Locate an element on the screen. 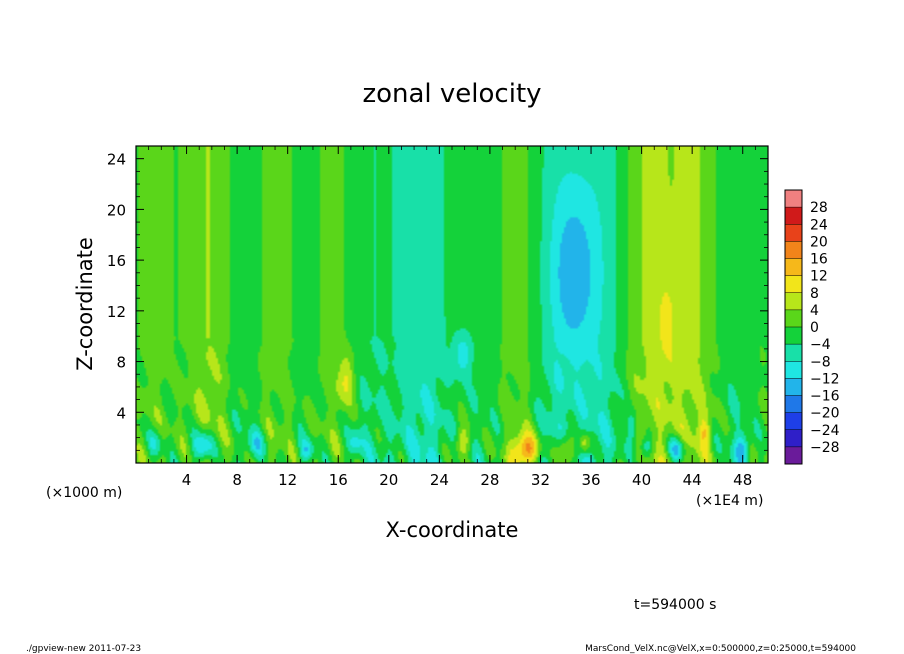 This screenshot has width=904, height=654. x-tick-label: 32 is located at coordinates (540, 480).